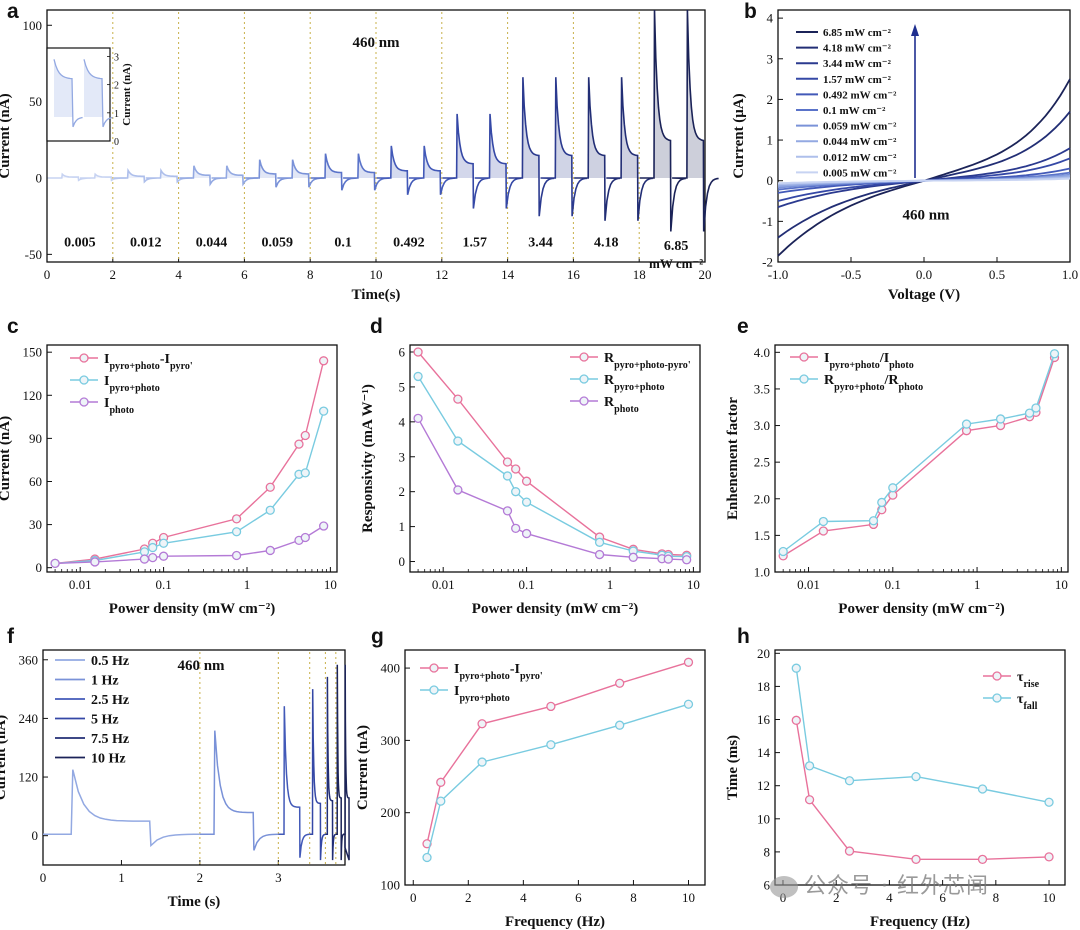 The image size is (1080, 930). Describe the element at coordinates (860, 158) in the screenshot. I see `legend-entry: 0.012 mW cm⁻²` at that location.